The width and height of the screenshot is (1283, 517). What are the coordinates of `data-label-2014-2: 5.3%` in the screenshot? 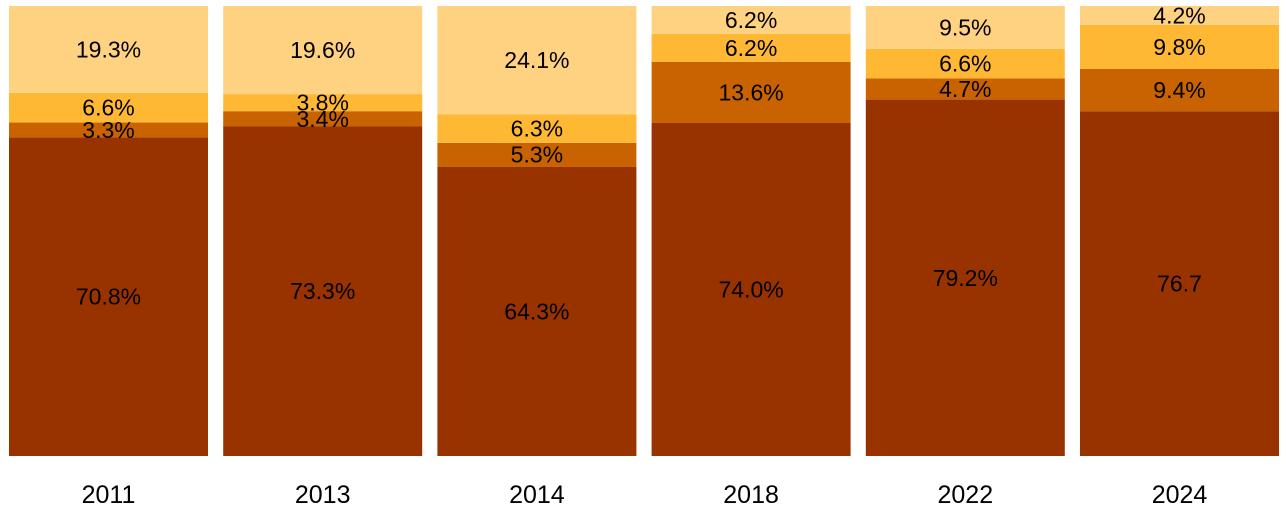 It's located at (537, 155).